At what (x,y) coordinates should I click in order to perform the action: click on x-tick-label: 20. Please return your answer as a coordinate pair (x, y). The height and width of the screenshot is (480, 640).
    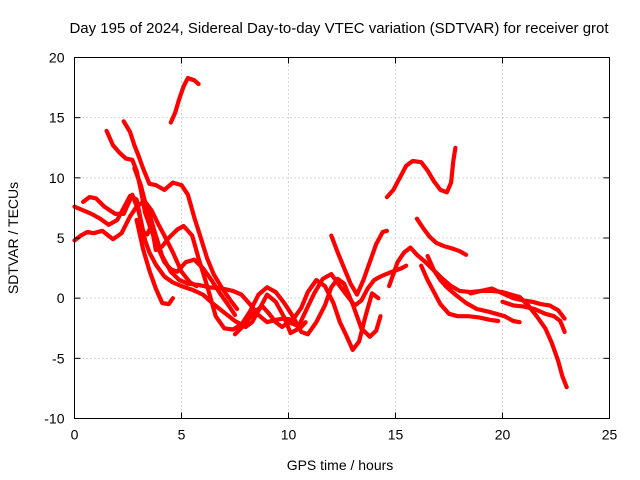
    Looking at the image, I should click on (503, 435).